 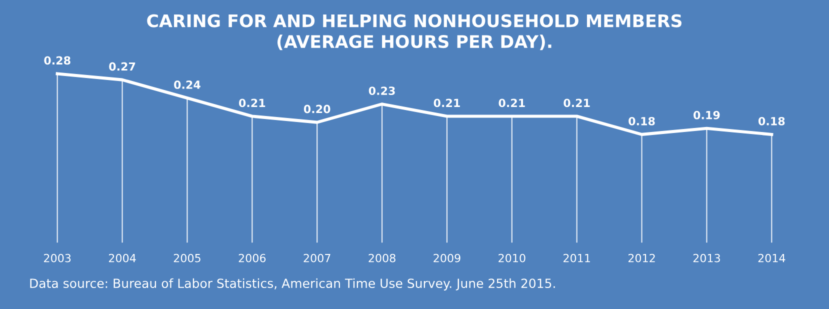 What do you see at coordinates (577, 258) in the screenshot?
I see `x-tick-label: 2011` at bounding box center [577, 258].